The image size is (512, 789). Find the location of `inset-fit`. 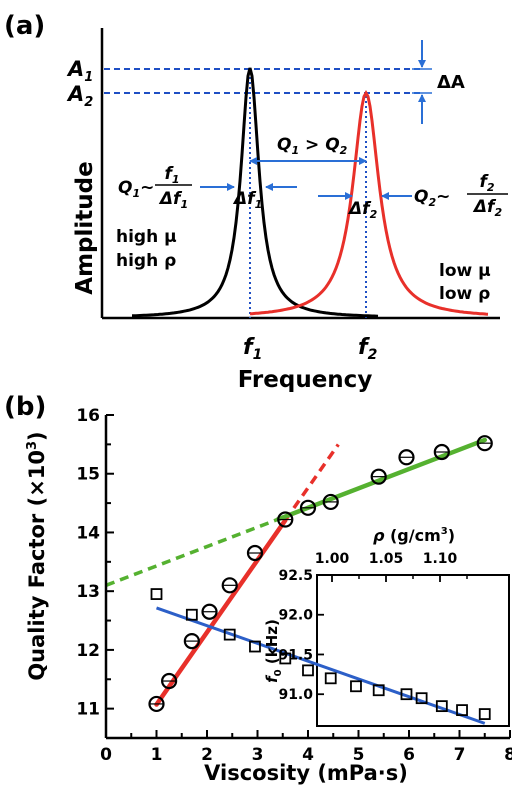

inset-fit is located at coordinates (321, 665).